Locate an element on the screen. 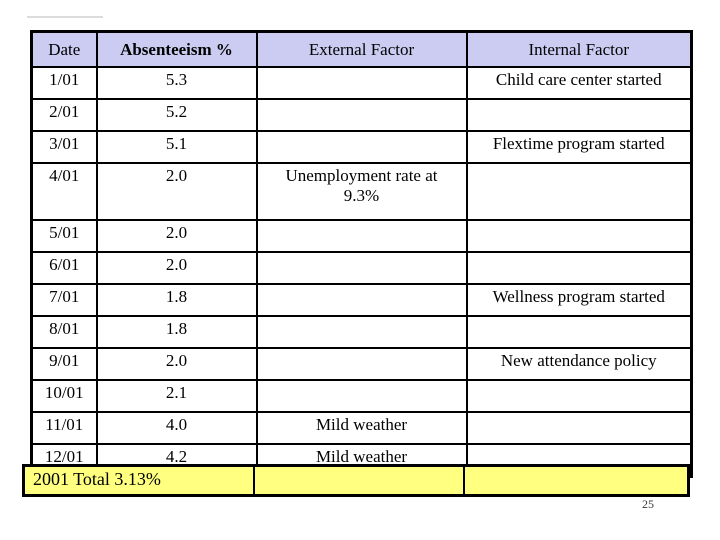 Image resolution: width=720 pixels, height=540 pixels. cell-internal-factor: Flextime program started is located at coordinates (579, 147).